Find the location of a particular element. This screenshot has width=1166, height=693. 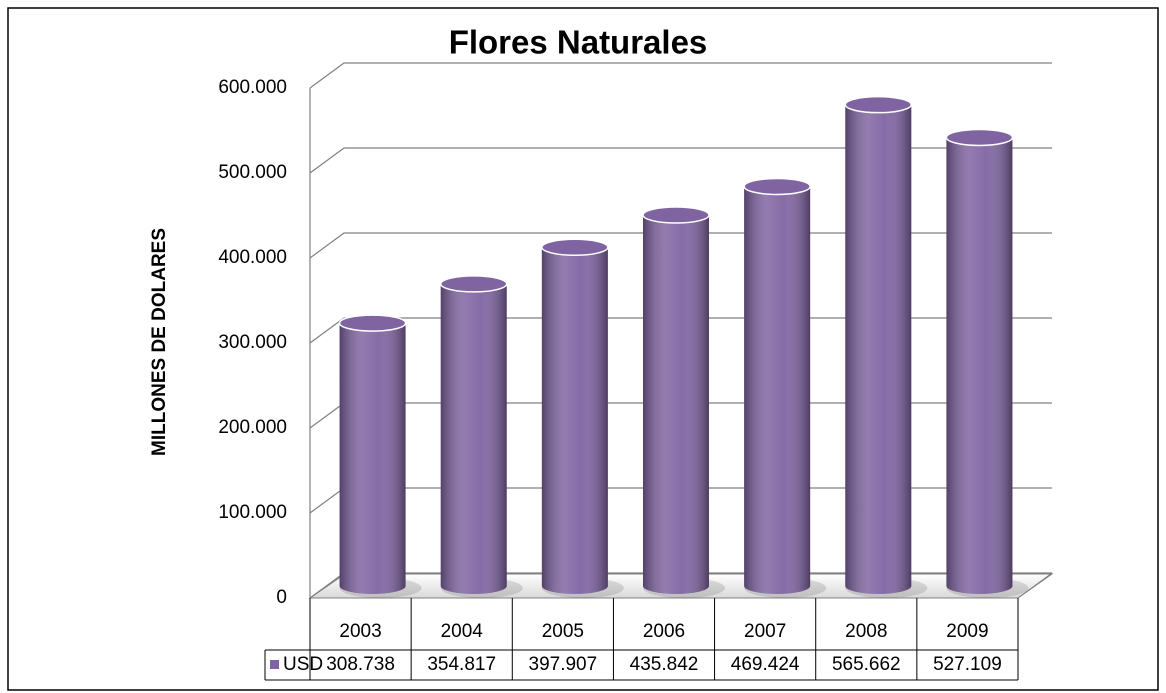

y-tick-label: 0 is located at coordinates (281, 597).